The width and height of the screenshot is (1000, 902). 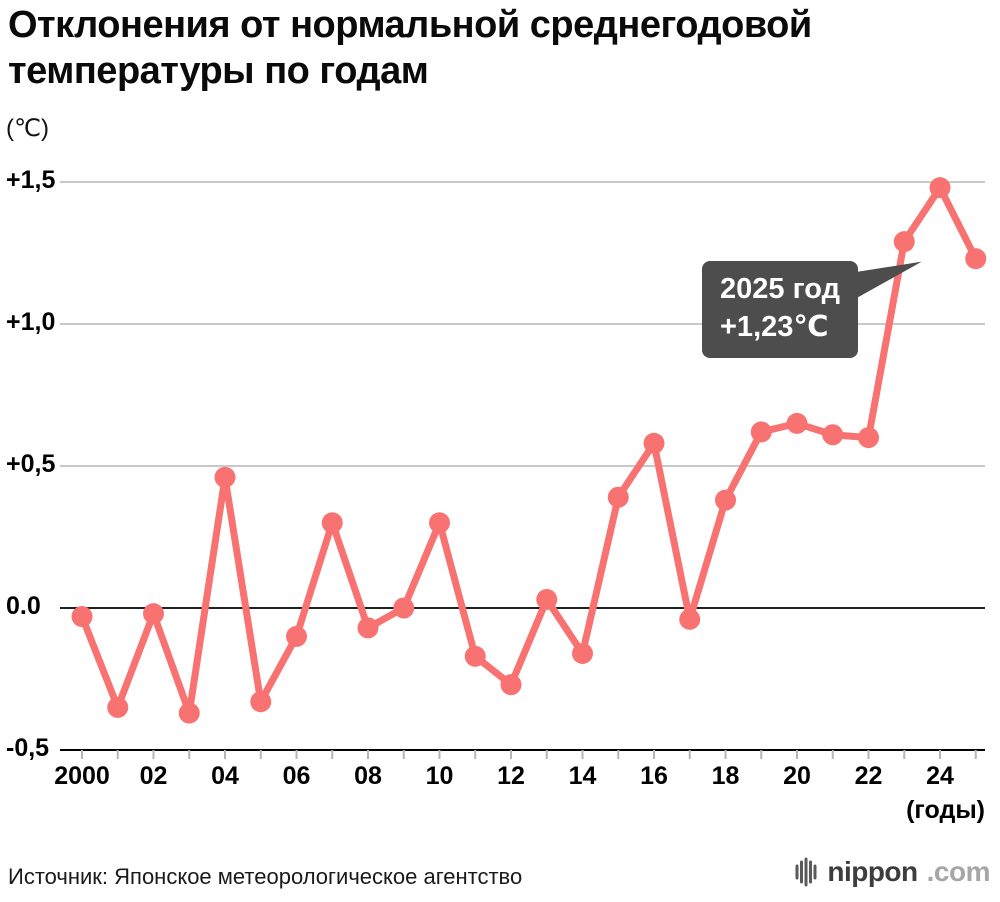 I want to click on x-axis-tick-label: 22, so click(x=868, y=776).